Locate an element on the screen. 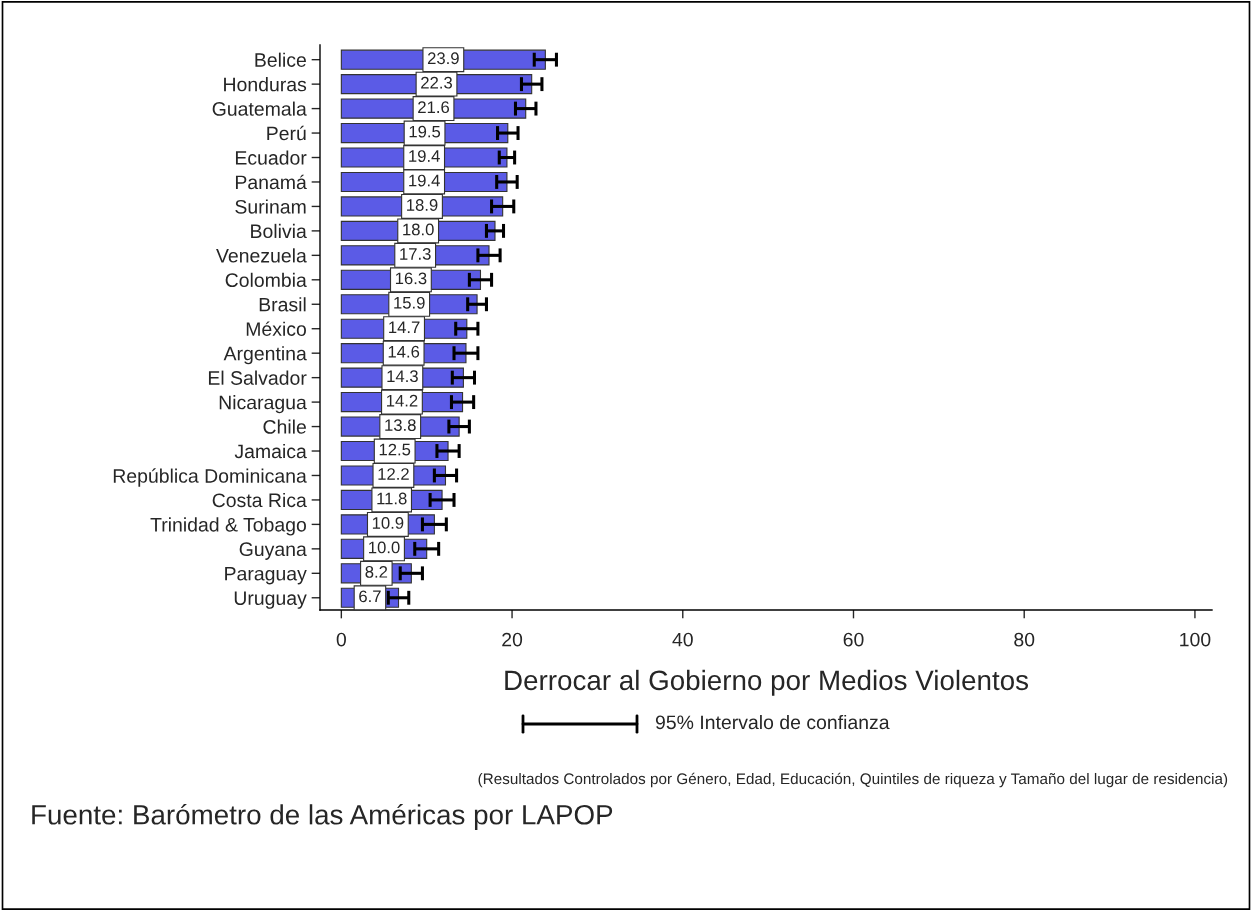 The width and height of the screenshot is (1252, 911). y-tick-label: Uruguay is located at coordinates (270, 600).